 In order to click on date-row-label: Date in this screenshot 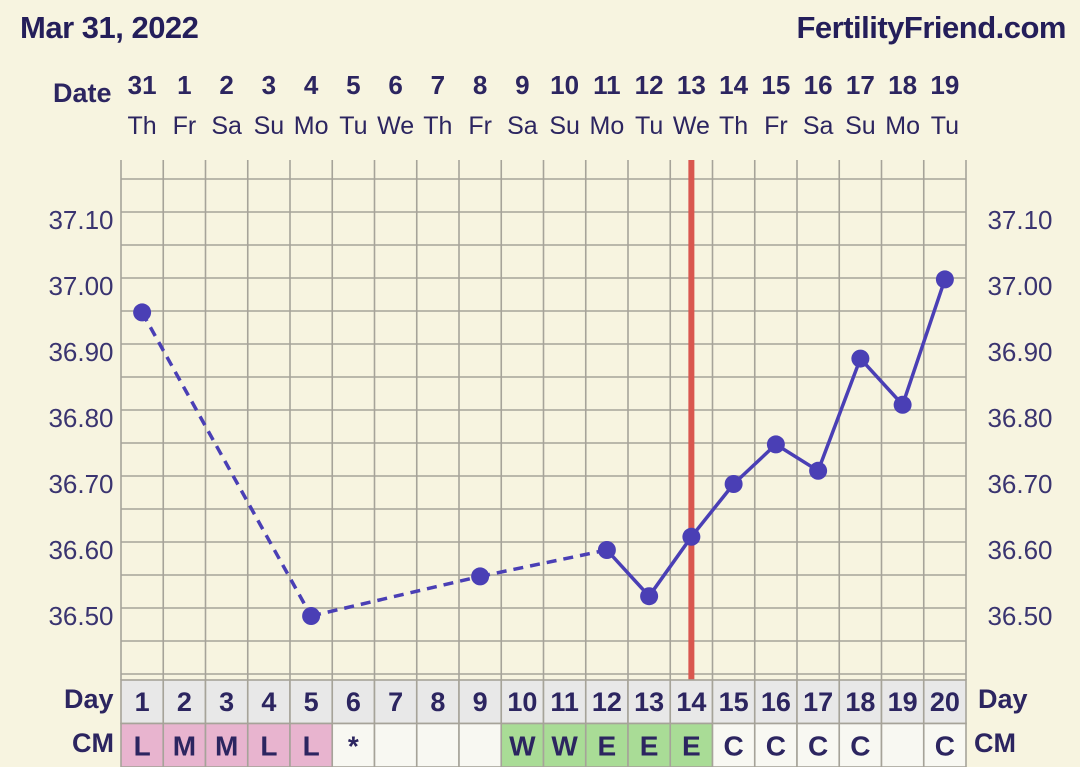, I will do `click(82, 93)`.